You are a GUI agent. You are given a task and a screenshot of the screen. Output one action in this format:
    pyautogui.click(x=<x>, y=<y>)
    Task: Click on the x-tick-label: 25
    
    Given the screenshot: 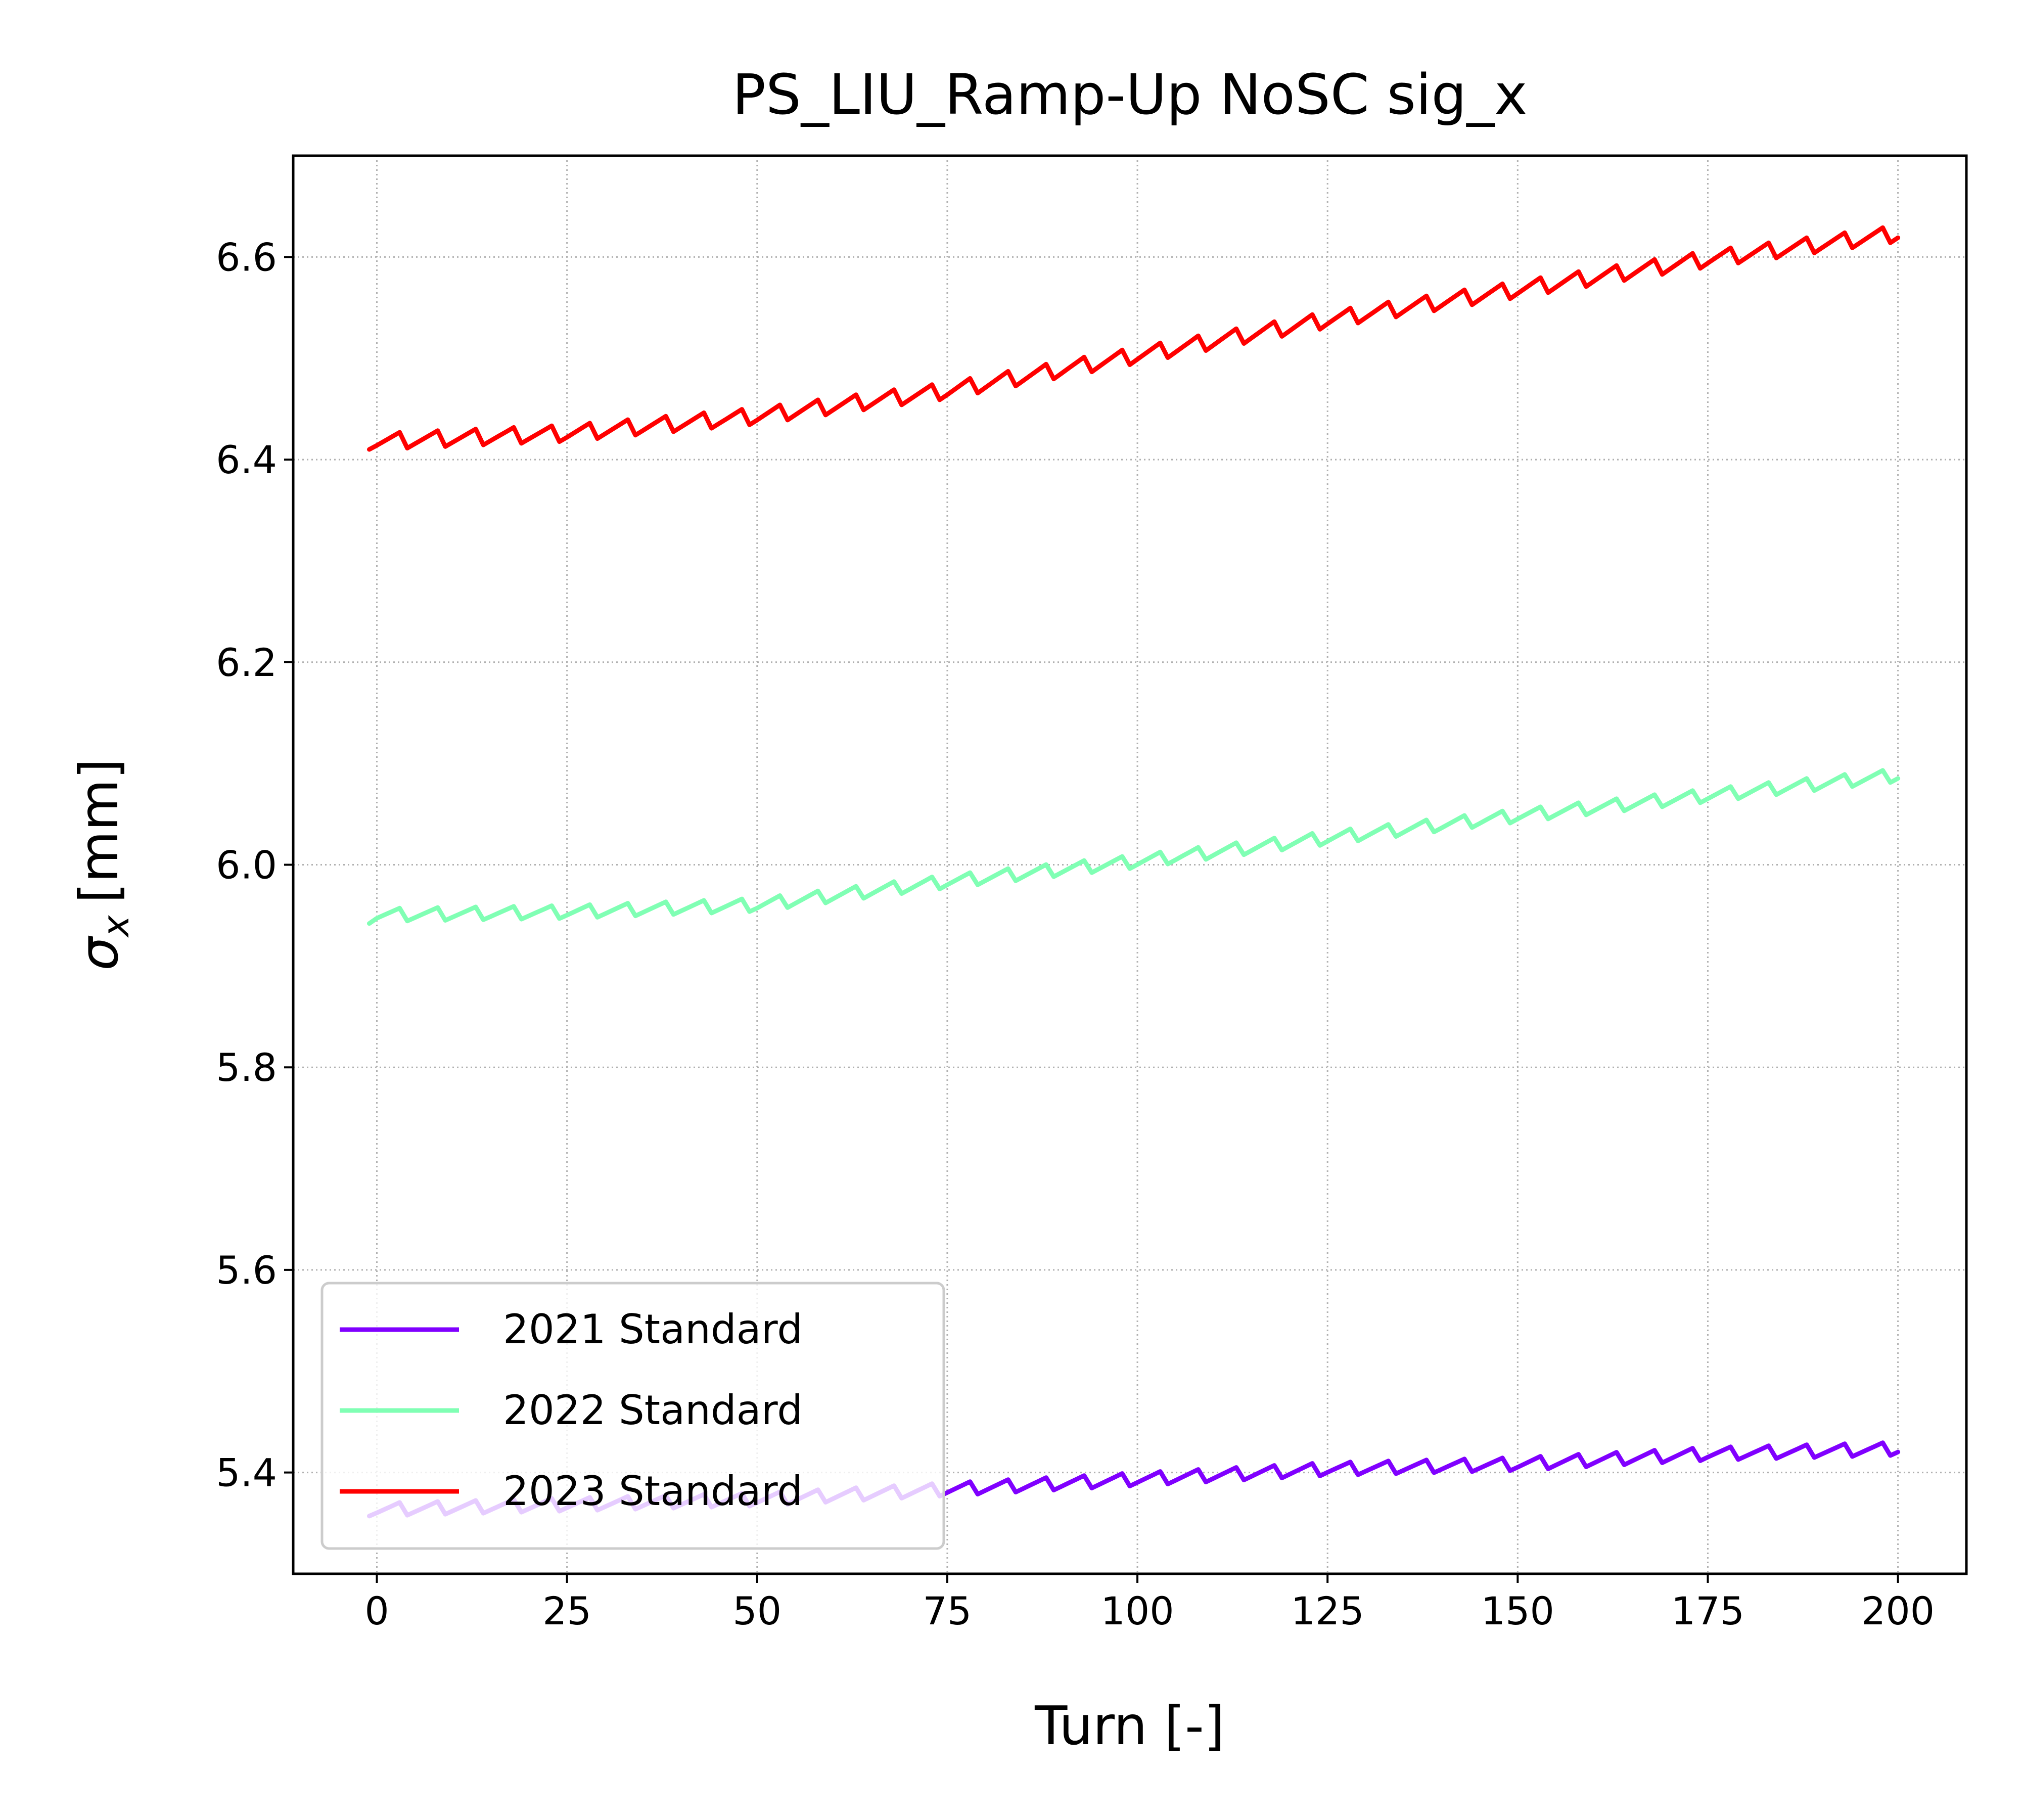 What is the action you would take?
    pyautogui.click(x=566, y=1610)
    